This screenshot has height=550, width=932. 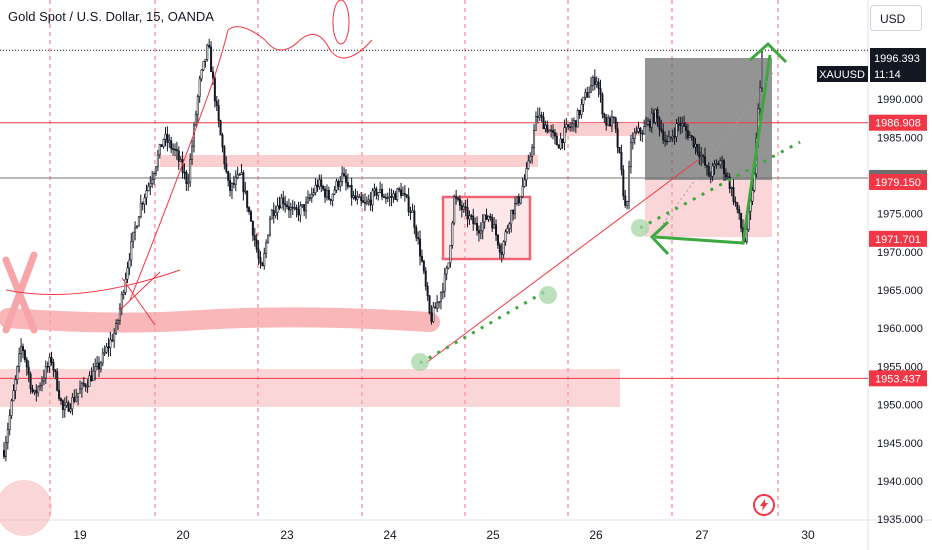 What do you see at coordinates (484, 326) in the screenshot?
I see `green-dotted-trendline-a` at bounding box center [484, 326].